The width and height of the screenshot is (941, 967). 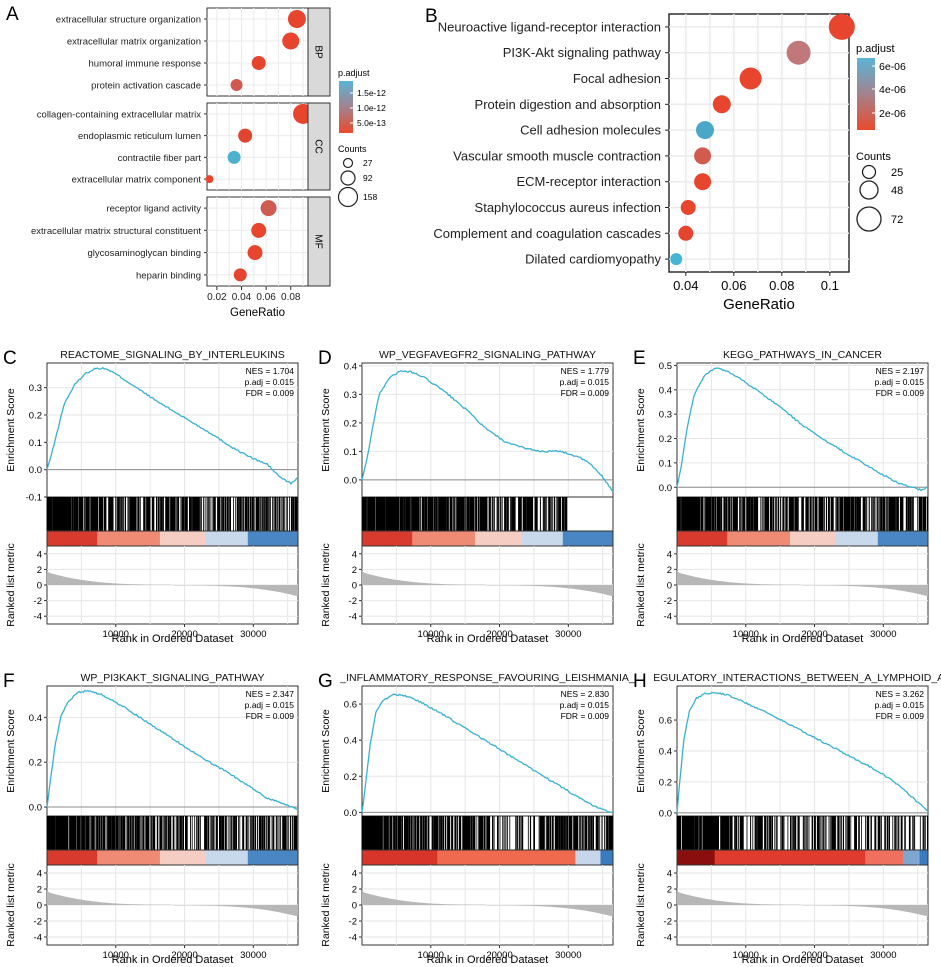 I want to click on panel-letter: G, so click(x=325, y=681).